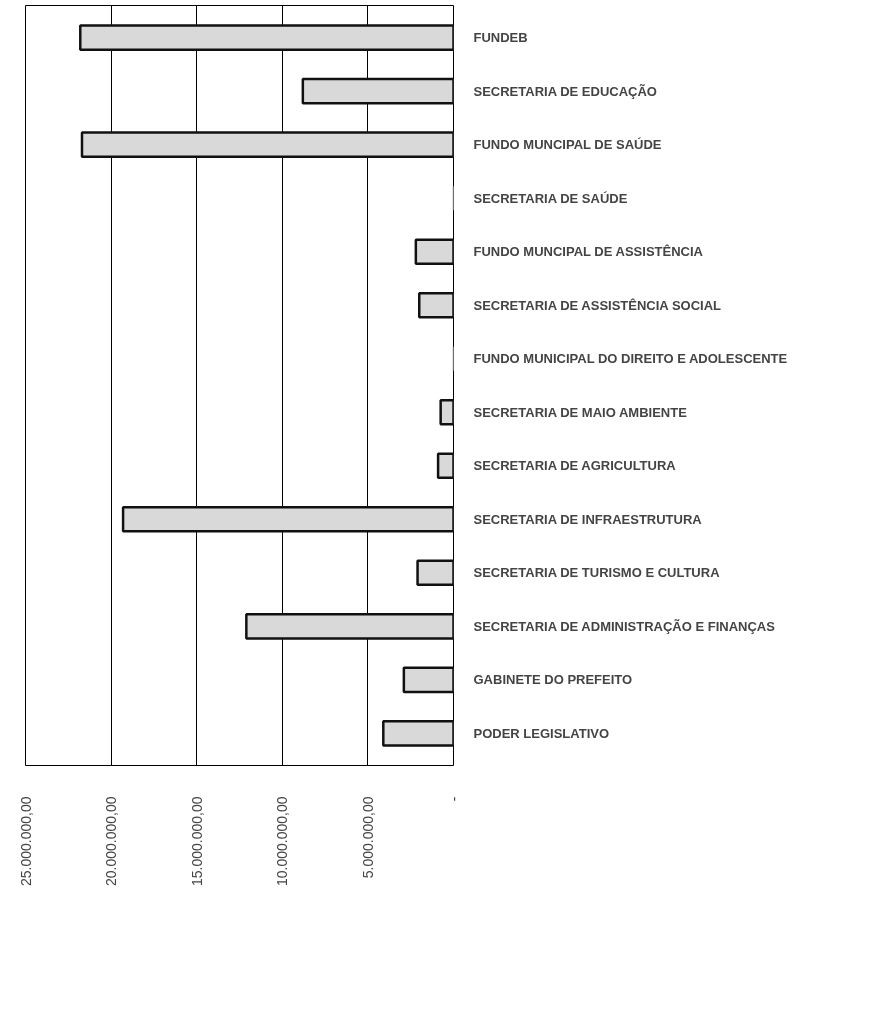 This screenshot has width=889, height=1019. Describe the element at coordinates (597, 573) in the screenshot. I see `y-tick-label: SECRETARIA DE TURISMO E CULTURA` at that location.